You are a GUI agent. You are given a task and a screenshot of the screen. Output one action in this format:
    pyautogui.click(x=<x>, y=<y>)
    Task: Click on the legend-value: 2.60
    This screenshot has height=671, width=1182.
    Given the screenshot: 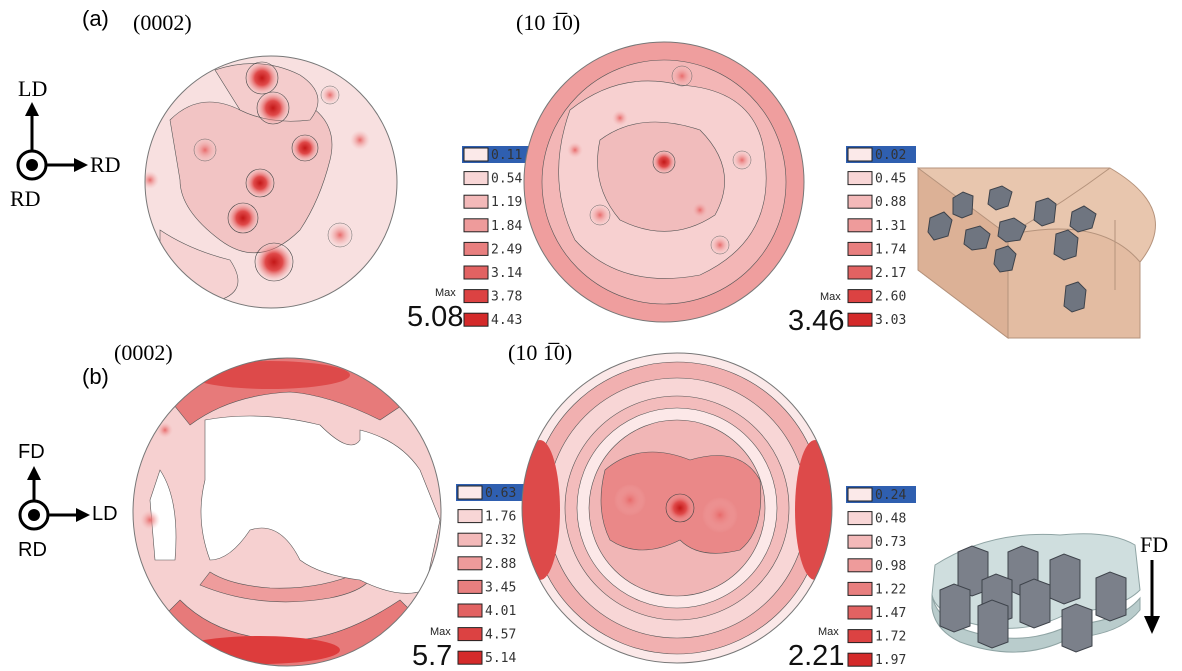 What is the action you would take?
    pyautogui.click(x=890, y=297)
    